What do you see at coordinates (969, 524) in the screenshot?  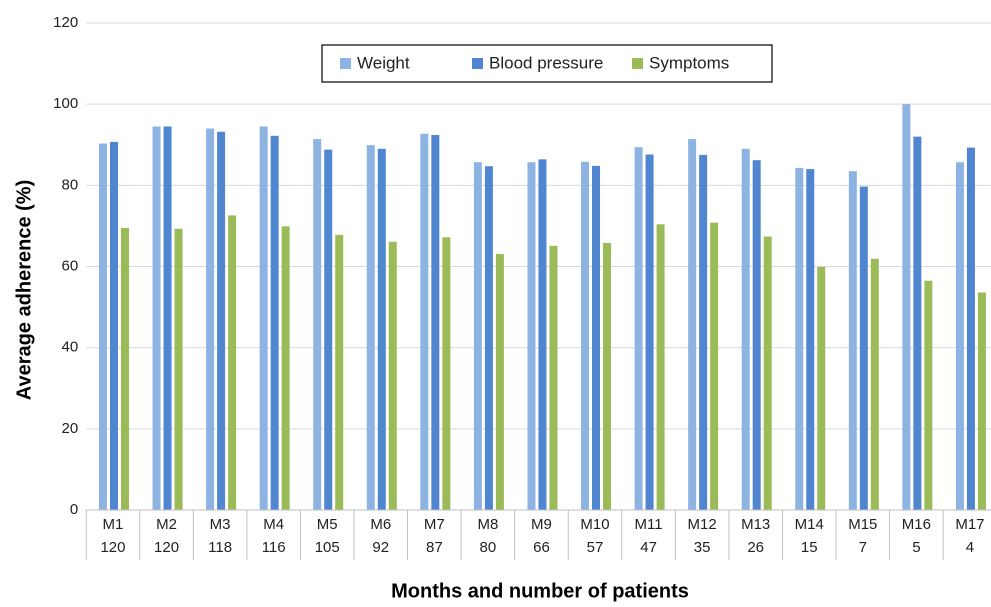 I see `x-tick-label: M17` at bounding box center [969, 524].